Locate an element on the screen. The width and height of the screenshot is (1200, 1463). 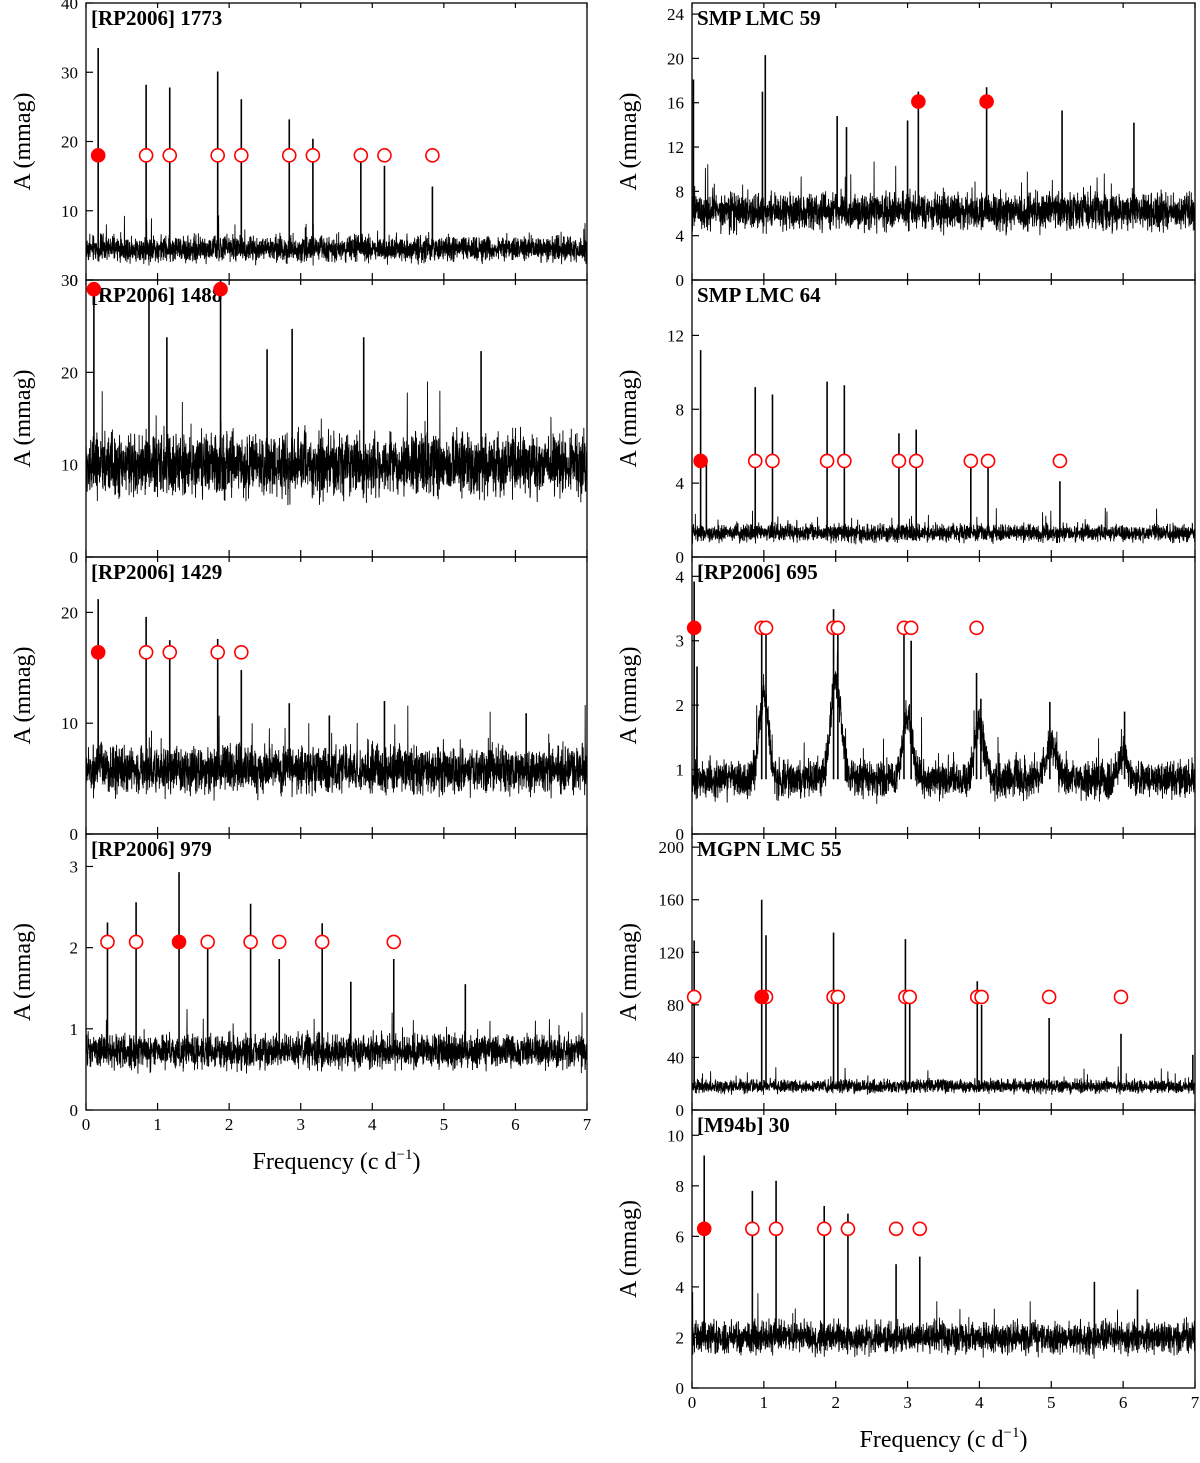
x-axis-label: Frequency (c d−1) is located at coordinates (944, 1439).